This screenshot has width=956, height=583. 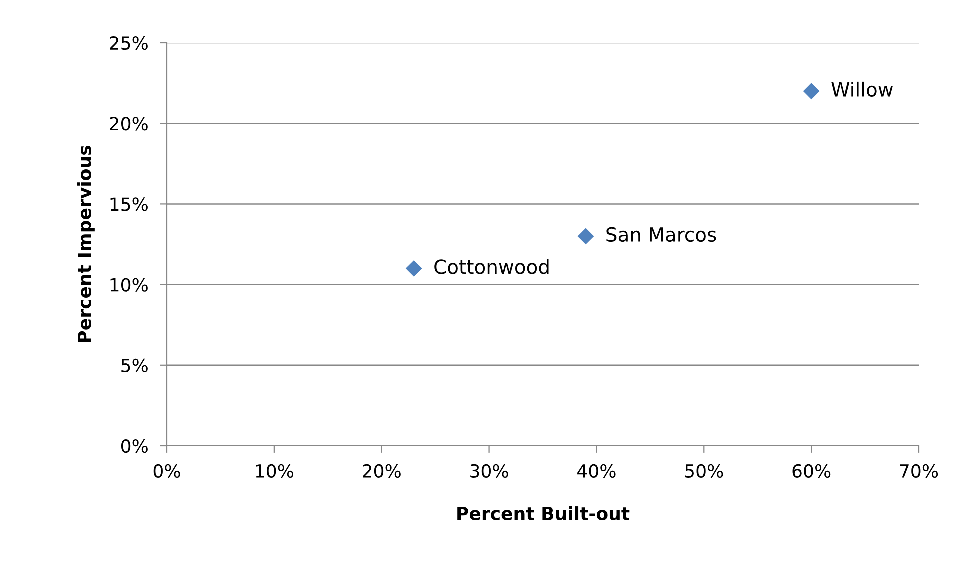 I want to click on x-tick-label: 10%, so click(x=275, y=471).